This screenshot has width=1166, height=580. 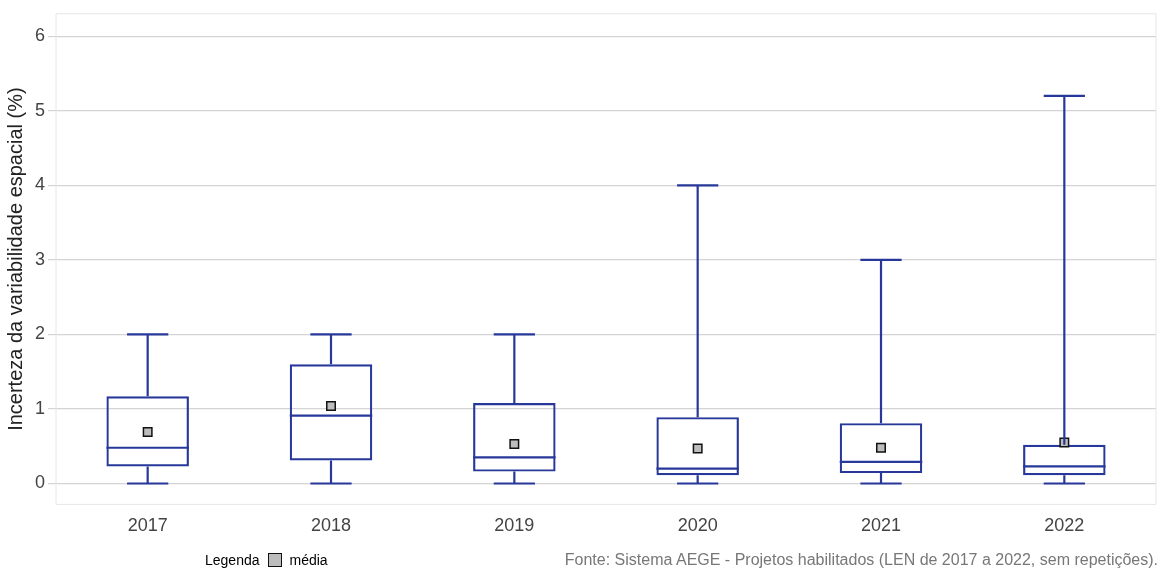 What do you see at coordinates (40, 35) in the screenshot?
I see `y-tick-label: 6` at bounding box center [40, 35].